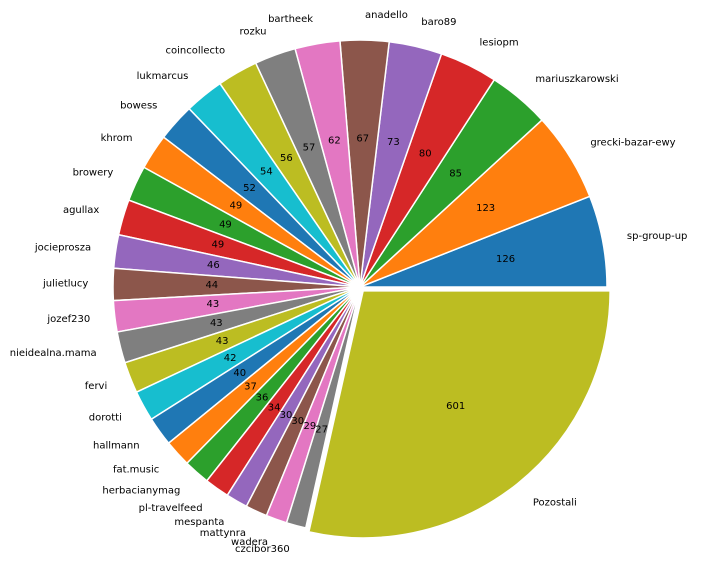  What do you see at coordinates (81, 210) in the screenshot?
I see `category-label-agullax: agullax` at bounding box center [81, 210].